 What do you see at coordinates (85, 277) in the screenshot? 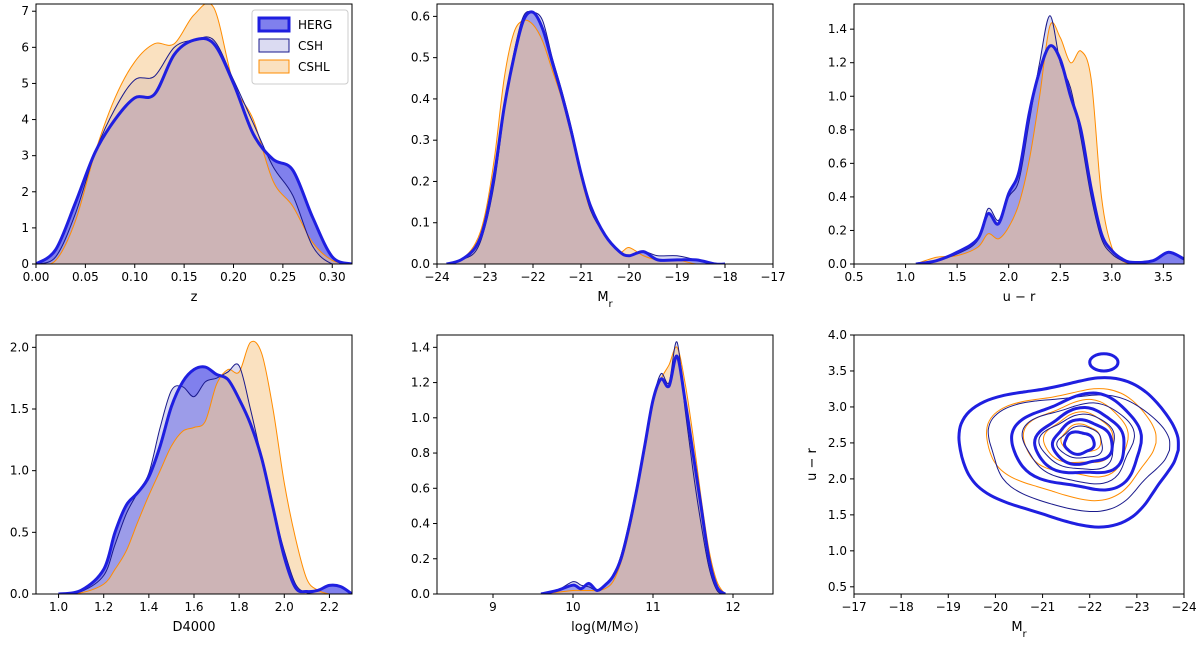
I see `x-tick-label: 0.05` at bounding box center [85, 277].